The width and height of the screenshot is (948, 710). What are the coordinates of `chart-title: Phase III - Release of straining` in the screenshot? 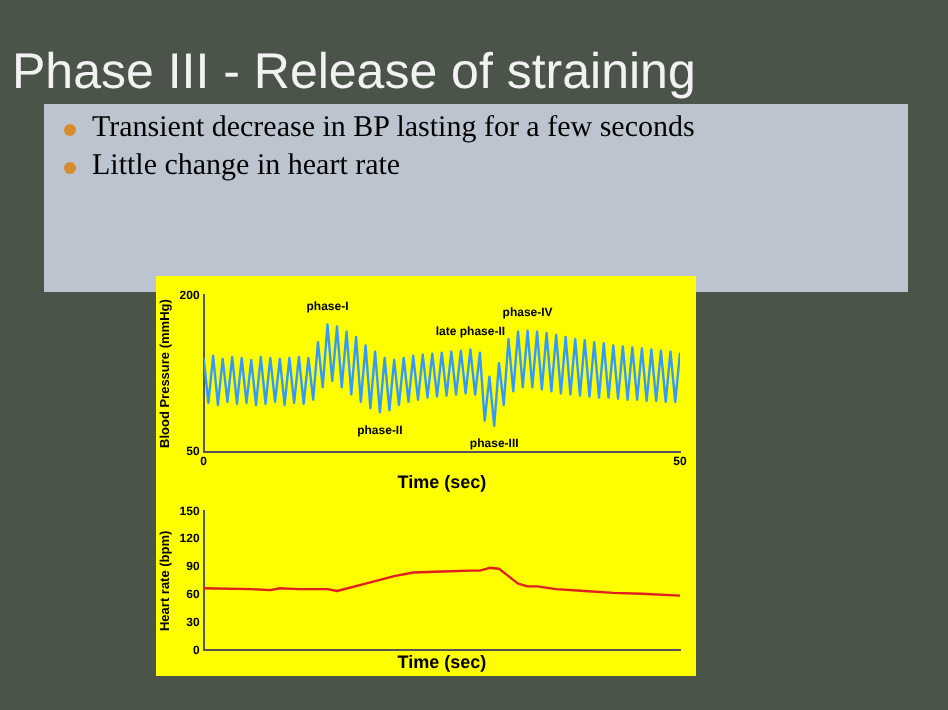 It's located at (354, 73).